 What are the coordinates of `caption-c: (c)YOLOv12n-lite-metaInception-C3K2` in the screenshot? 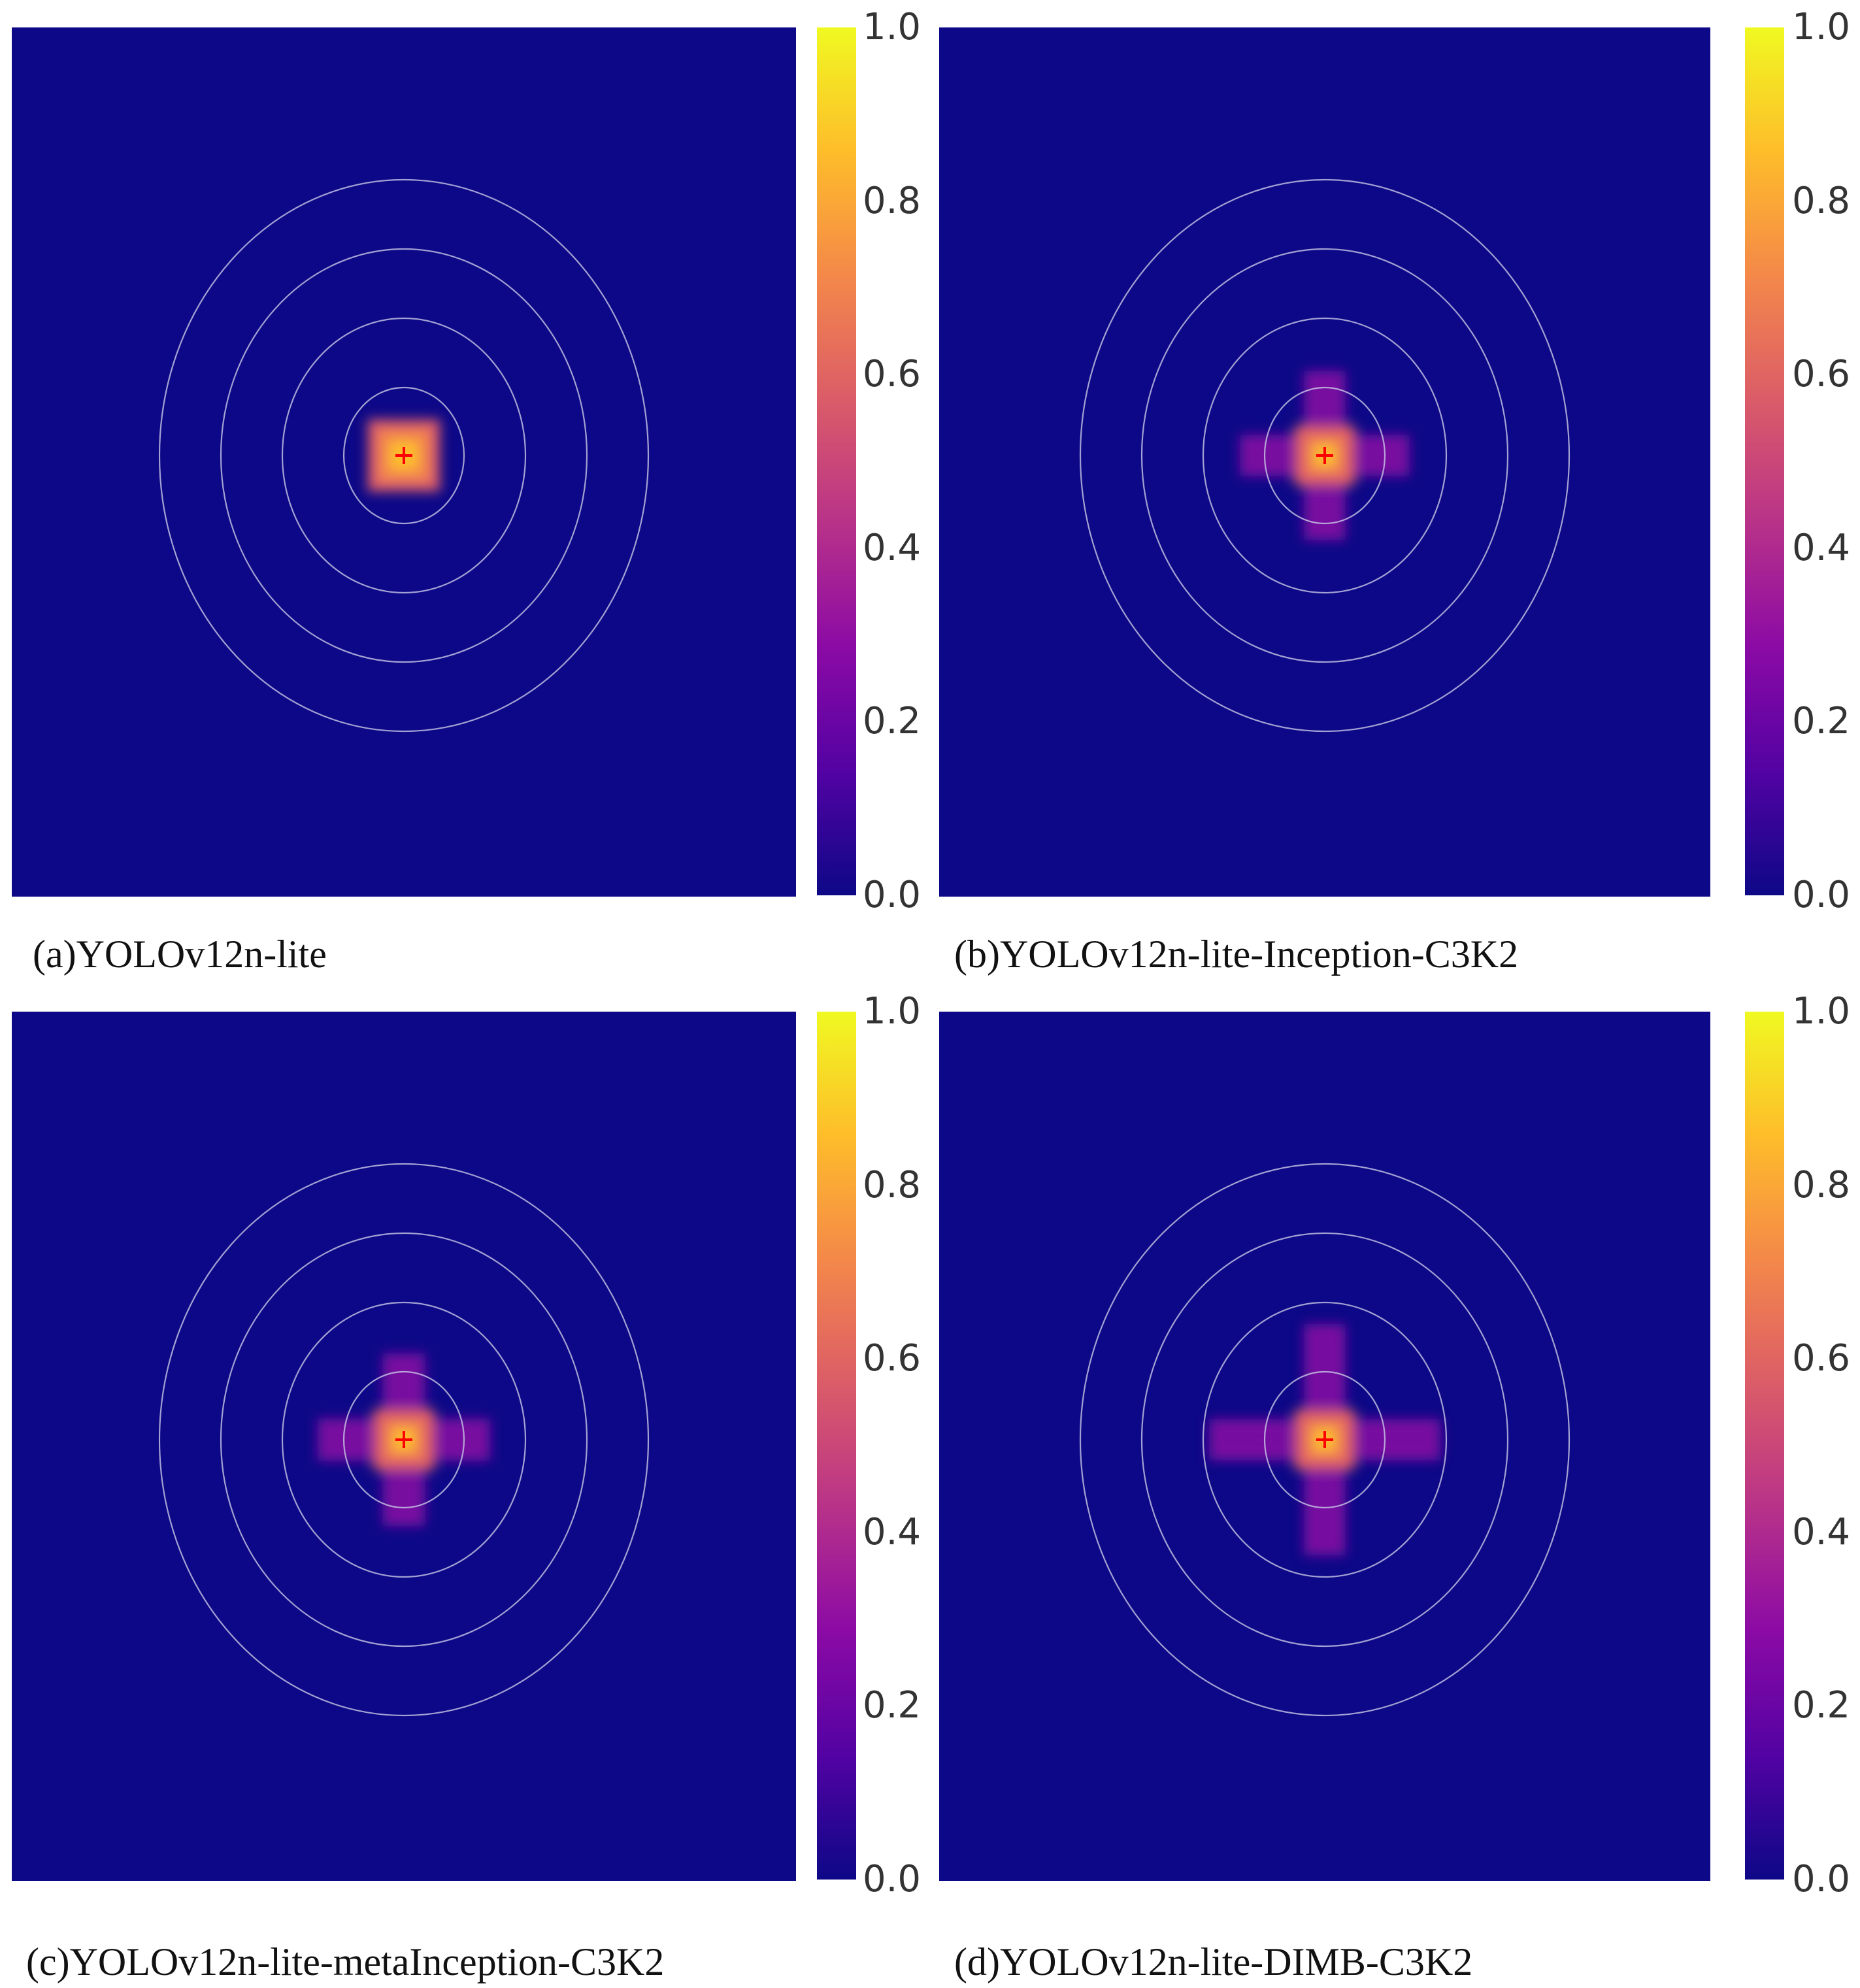 It's located at (345, 1962).